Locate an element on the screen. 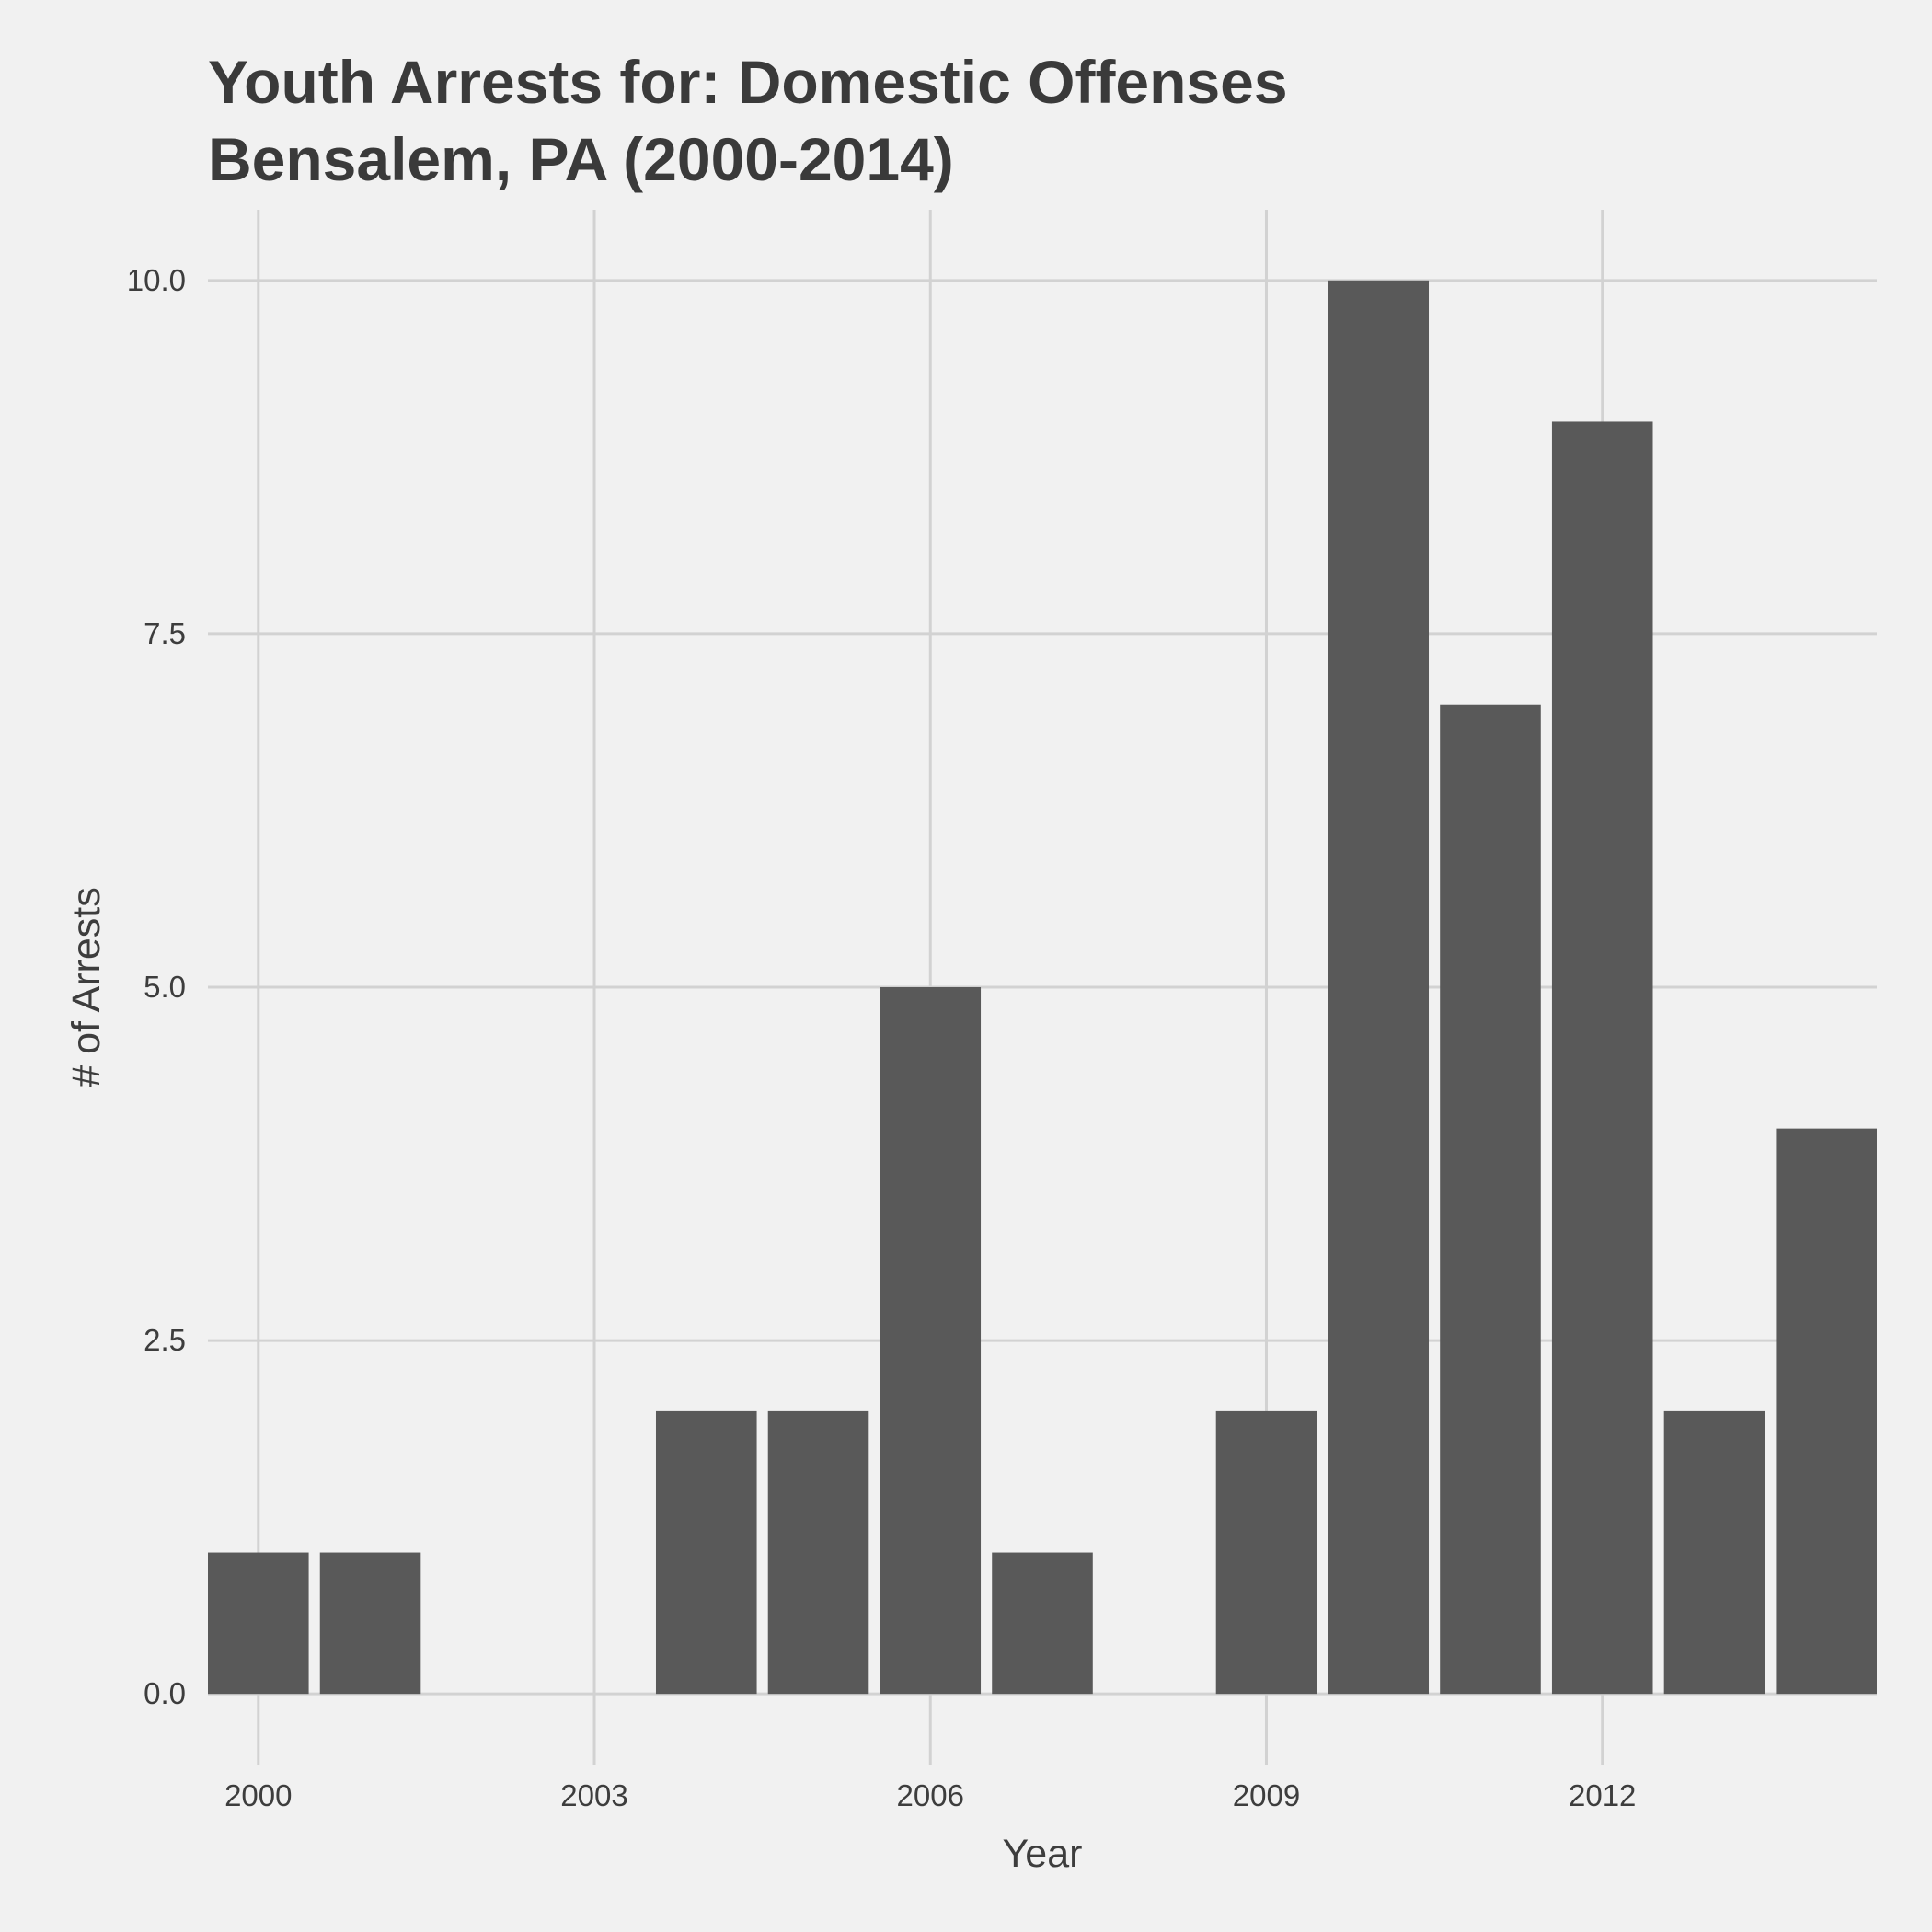 This screenshot has height=1932, width=1932. x-tick-label: 2012 is located at coordinates (1602, 1795).